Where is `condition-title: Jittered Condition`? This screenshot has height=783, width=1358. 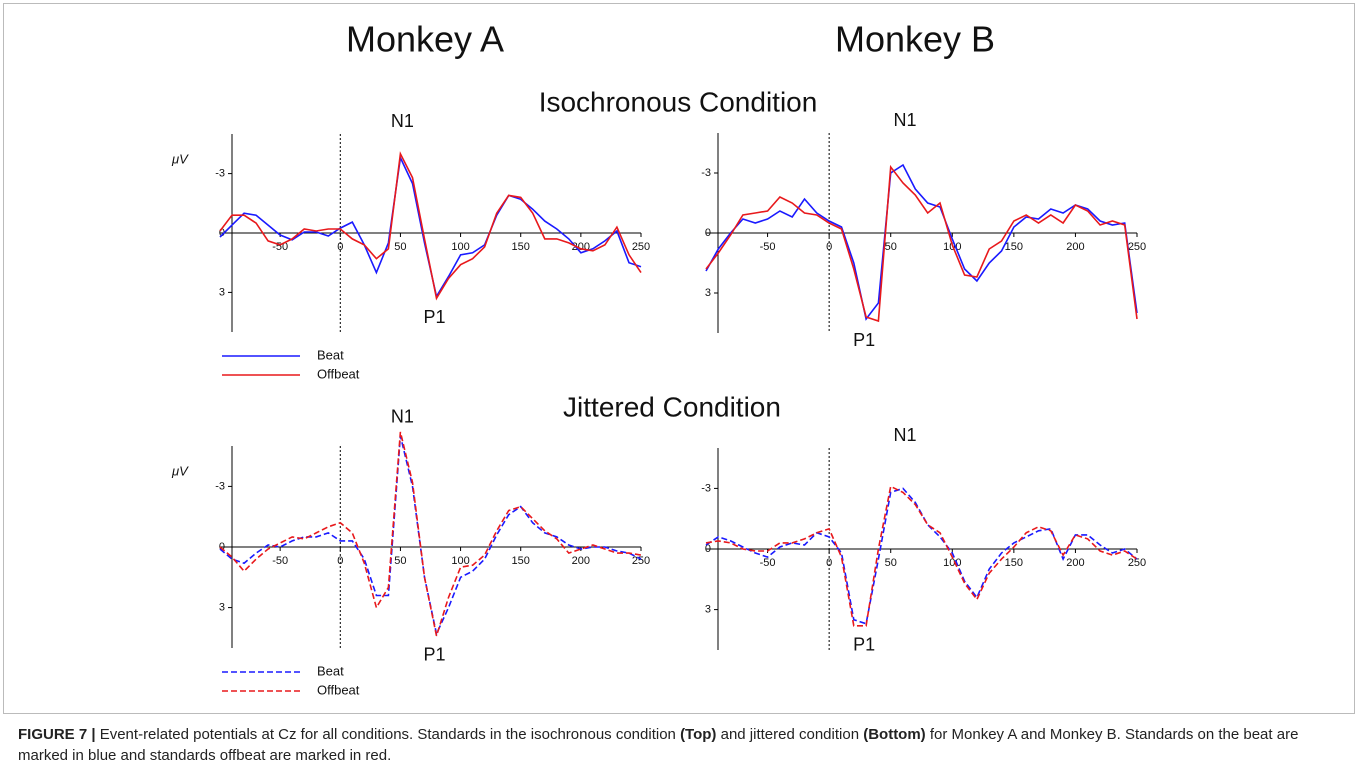 condition-title: Jittered Condition is located at coordinates (672, 406).